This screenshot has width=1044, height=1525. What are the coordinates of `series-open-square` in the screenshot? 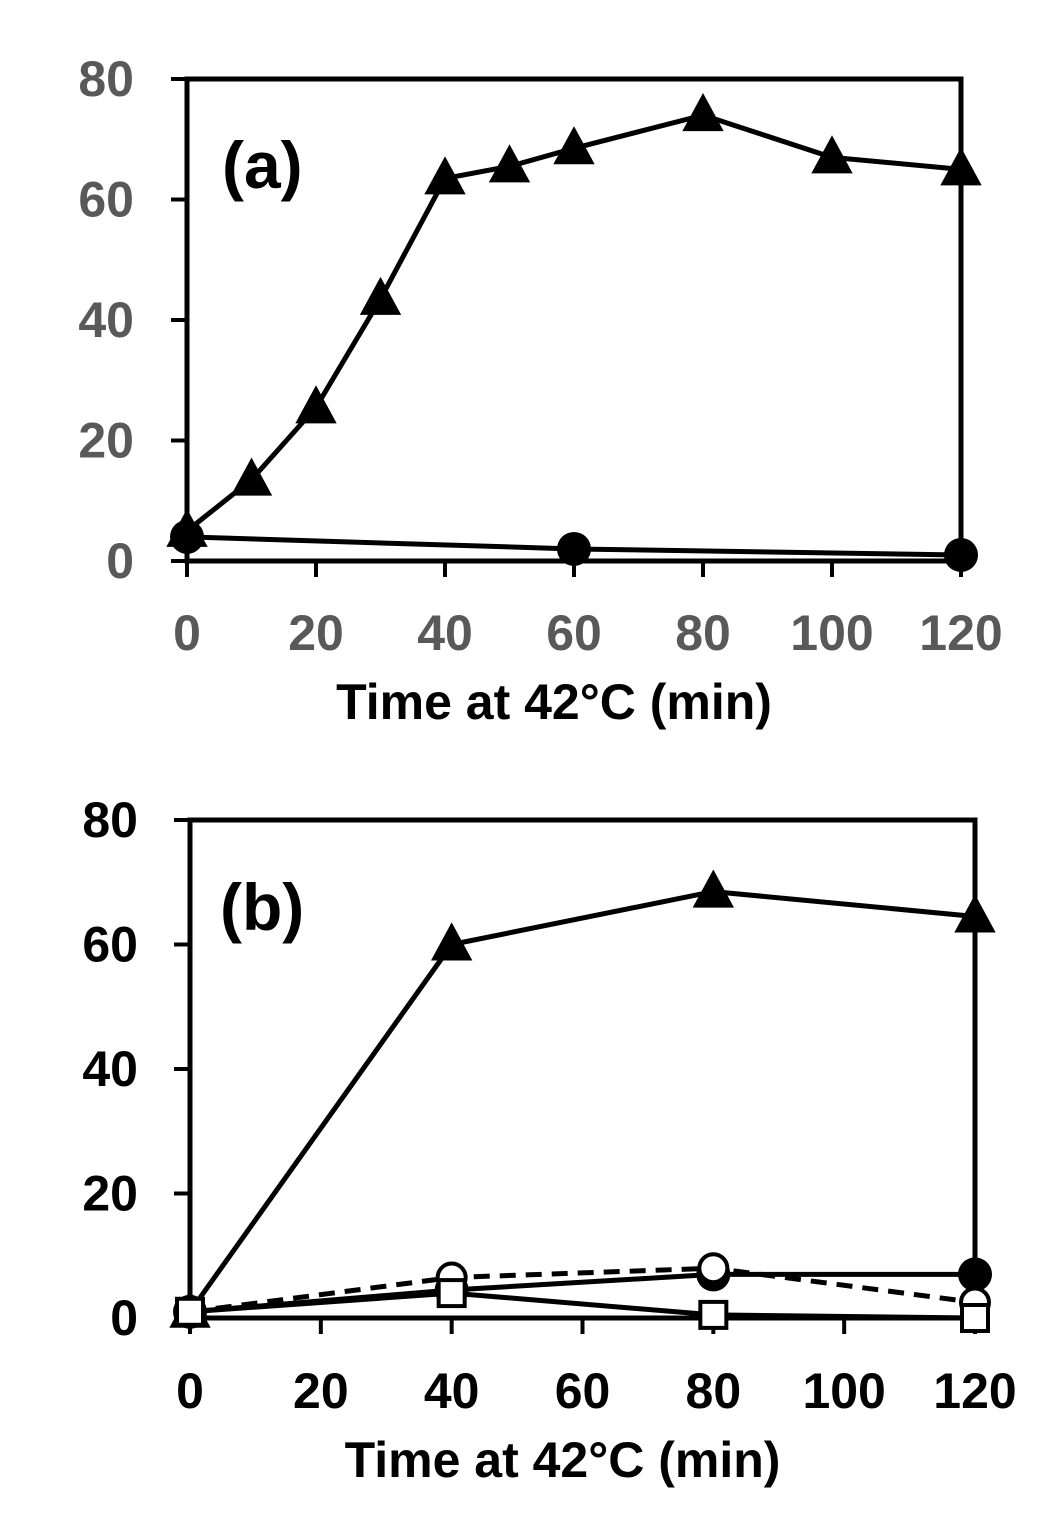 It's located at (582, 1305).